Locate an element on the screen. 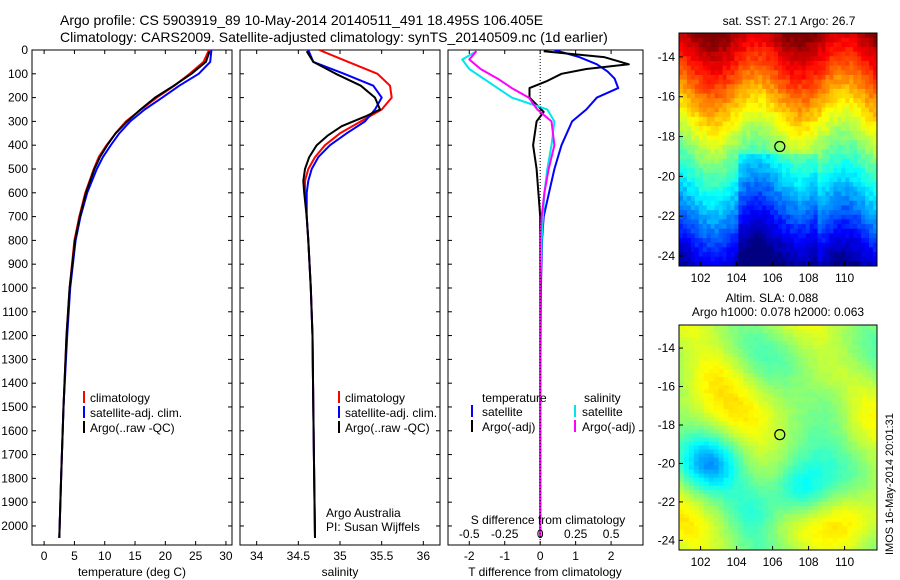 Image resolution: width=900 pixels, height=580 pixels. x-tick-label: 5 is located at coordinates (74, 556).